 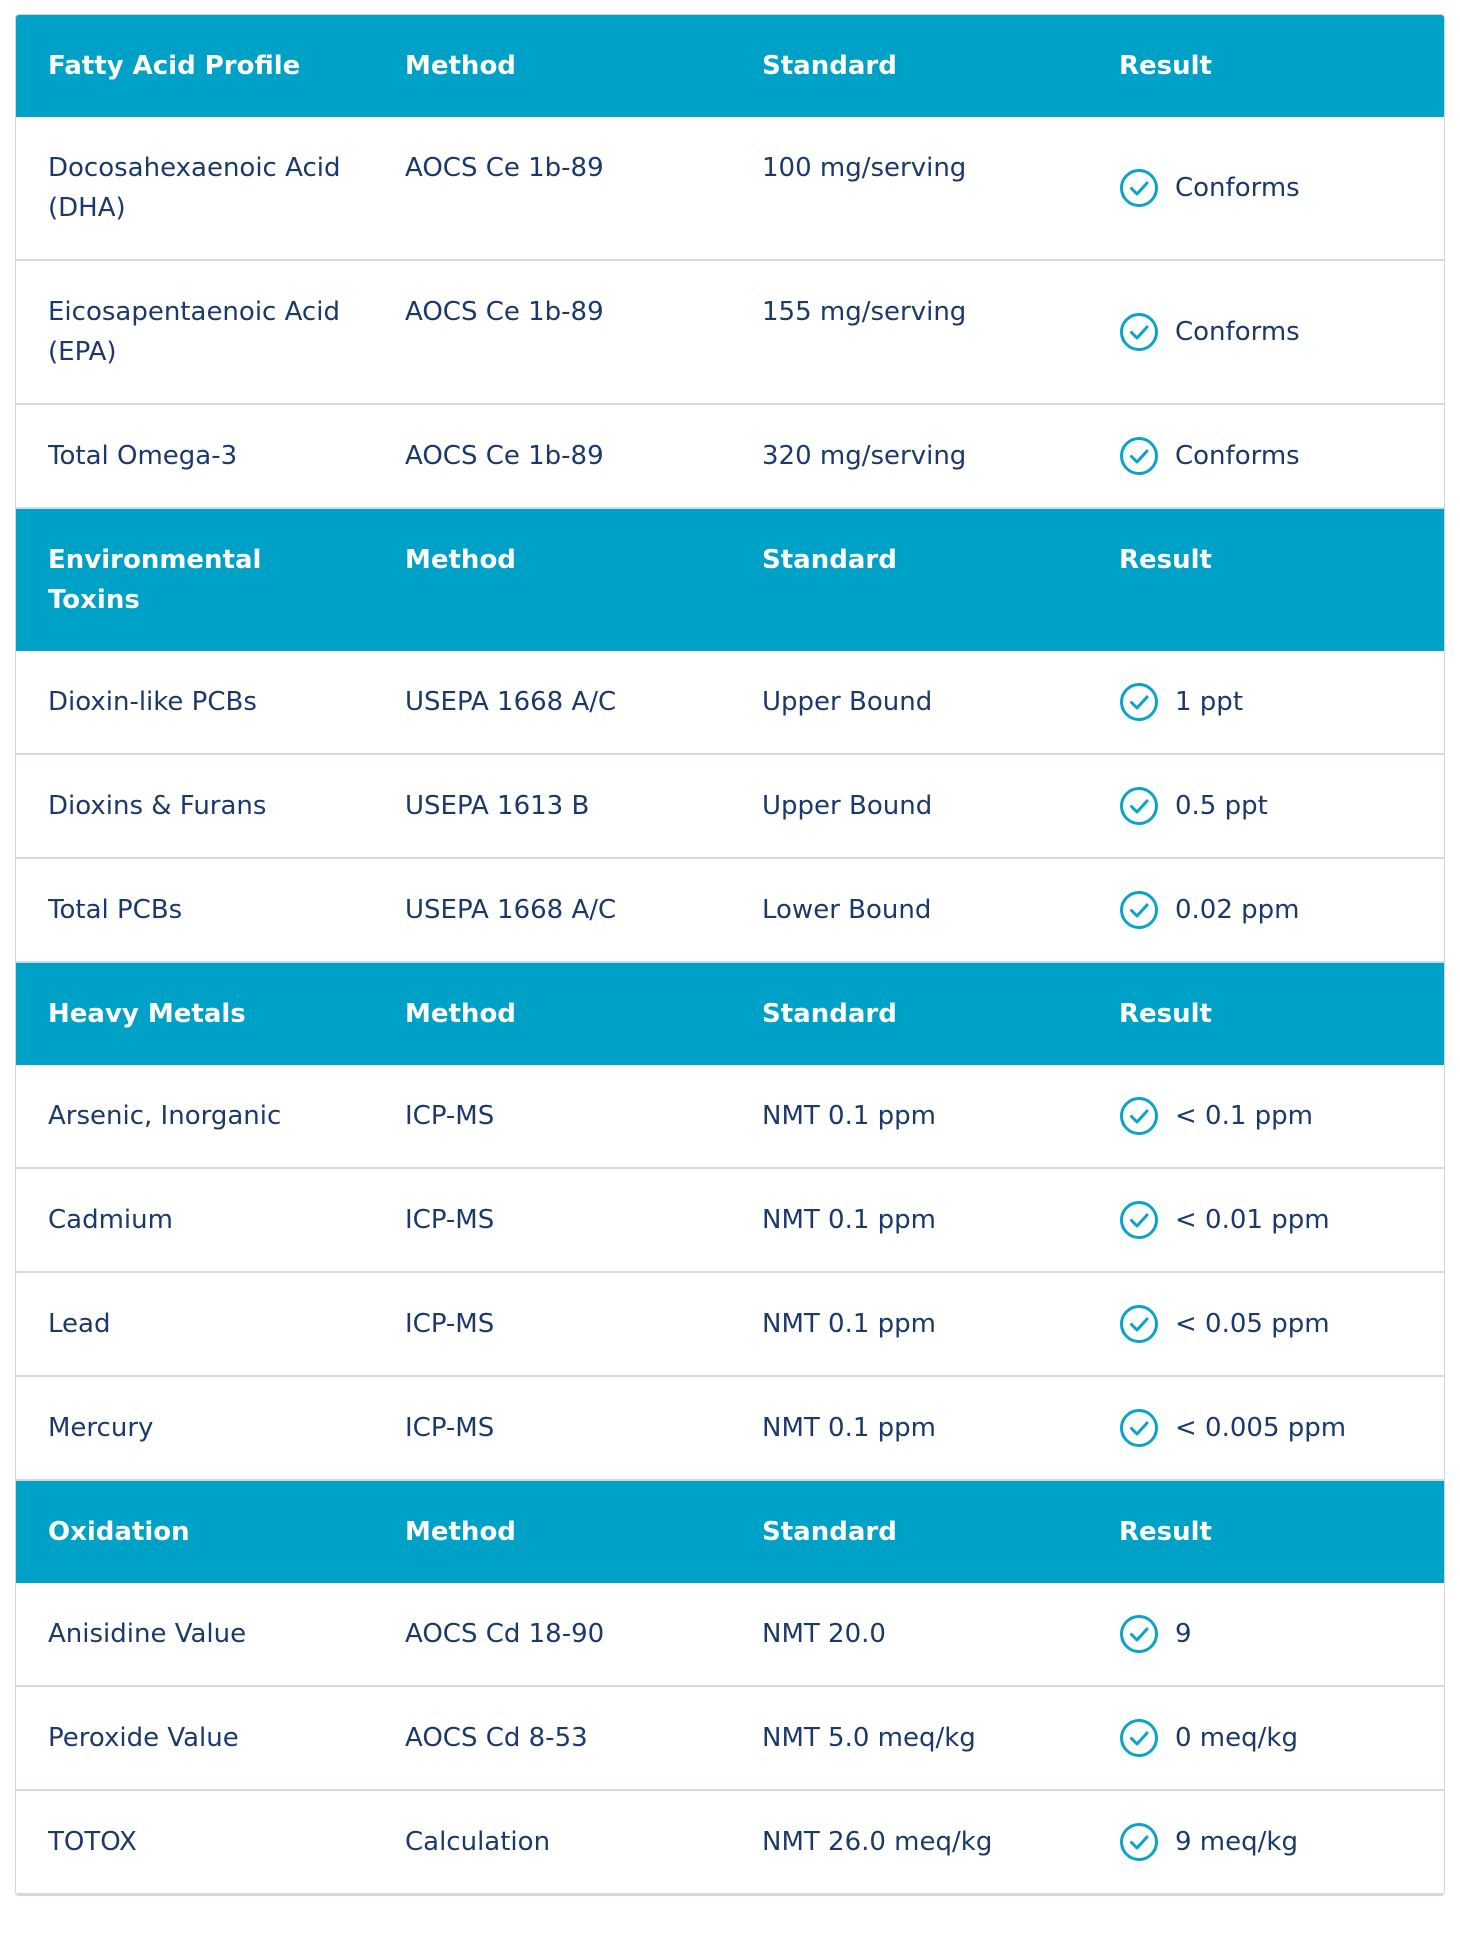 What do you see at coordinates (908, 1635) in the screenshot?
I see `cell: NMT 20.0` at bounding box center [908, 1635].